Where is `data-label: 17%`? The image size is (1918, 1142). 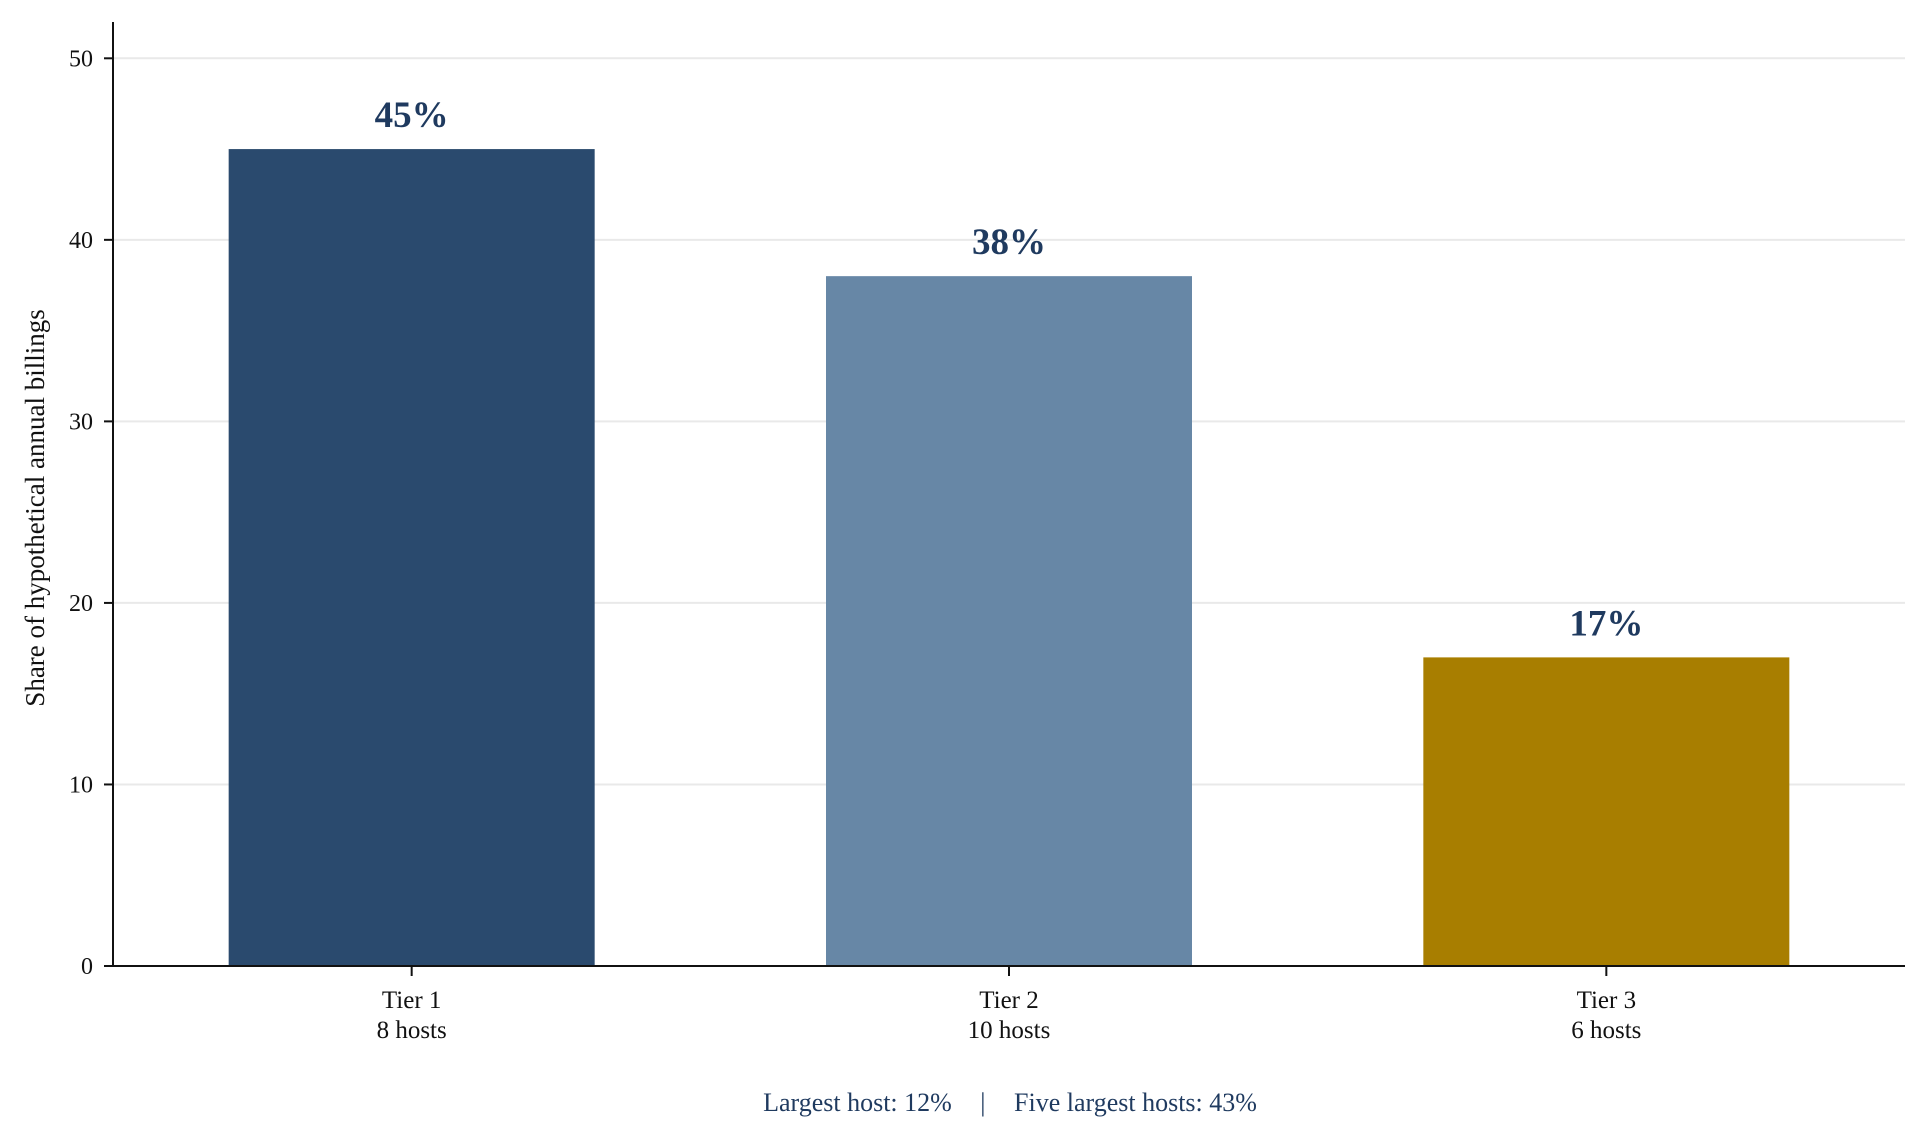 data-label: 17% is located at coordinates (1606, 623).